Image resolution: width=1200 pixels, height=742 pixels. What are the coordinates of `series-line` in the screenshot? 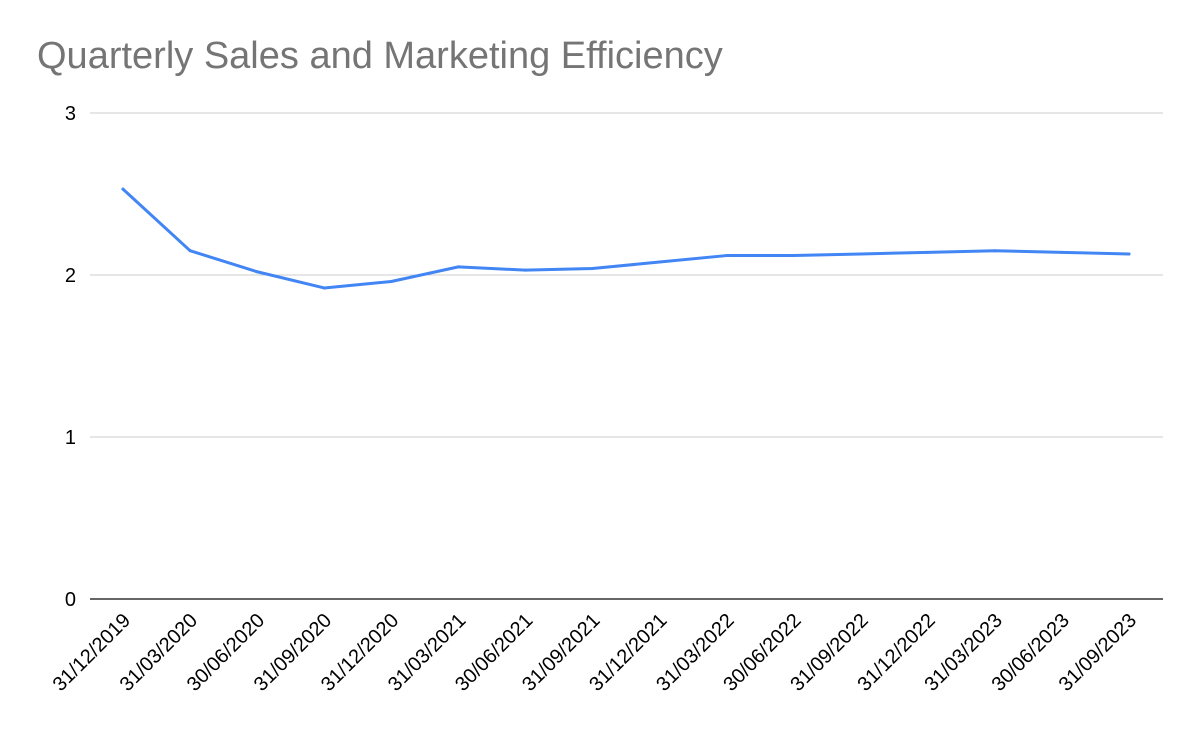 It's located at (626, 238).